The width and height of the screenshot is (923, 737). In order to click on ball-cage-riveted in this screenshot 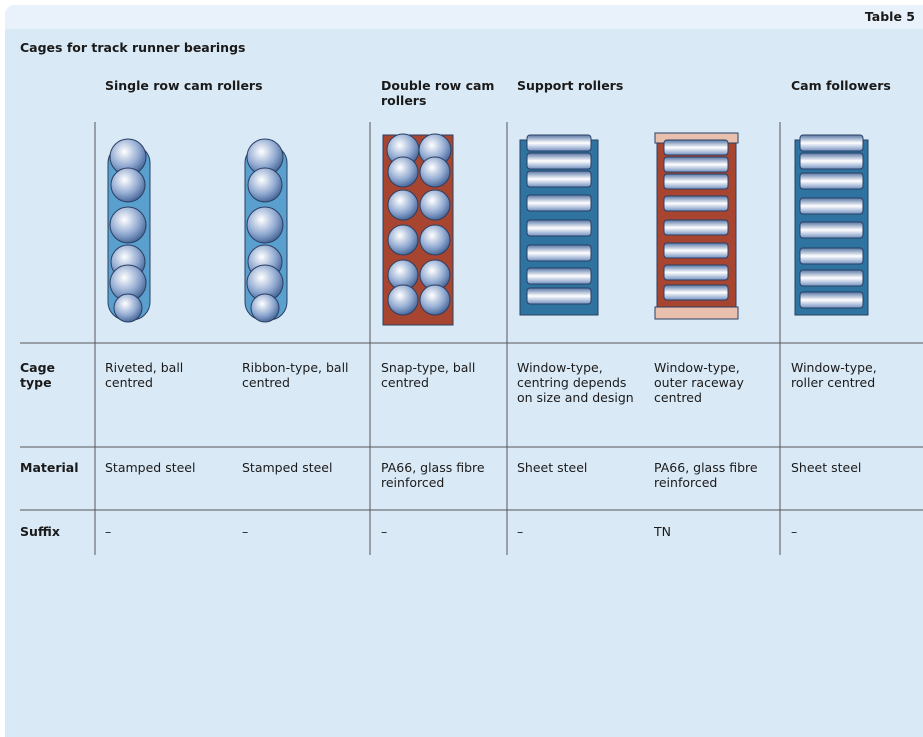, I will do `click(129, 230)`.